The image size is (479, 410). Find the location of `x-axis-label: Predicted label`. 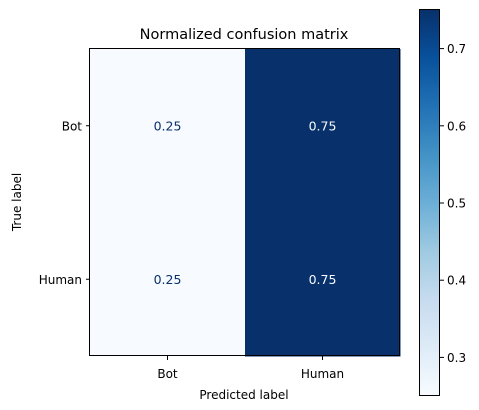

x-axis-label: Predicted label is located at coordinates (243, 395).